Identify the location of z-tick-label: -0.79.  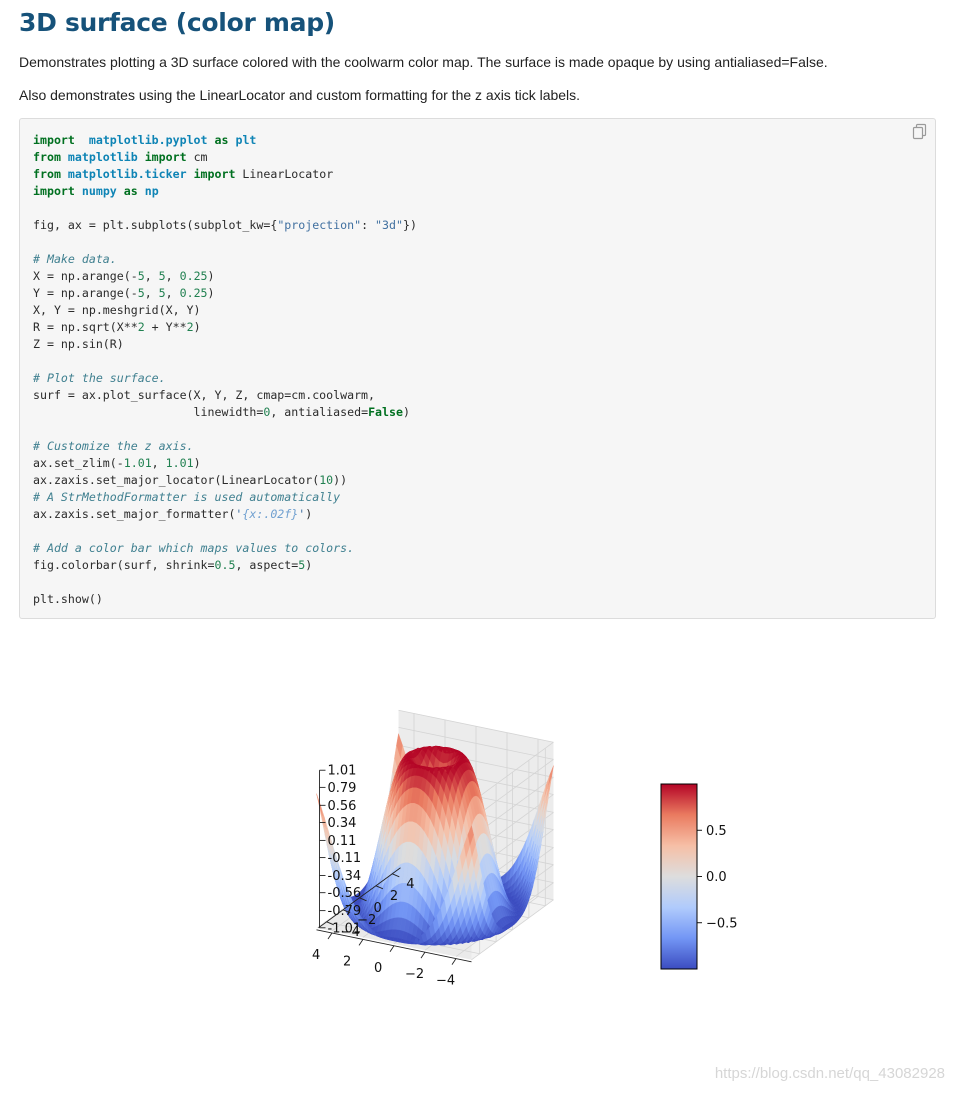
(345, 911).